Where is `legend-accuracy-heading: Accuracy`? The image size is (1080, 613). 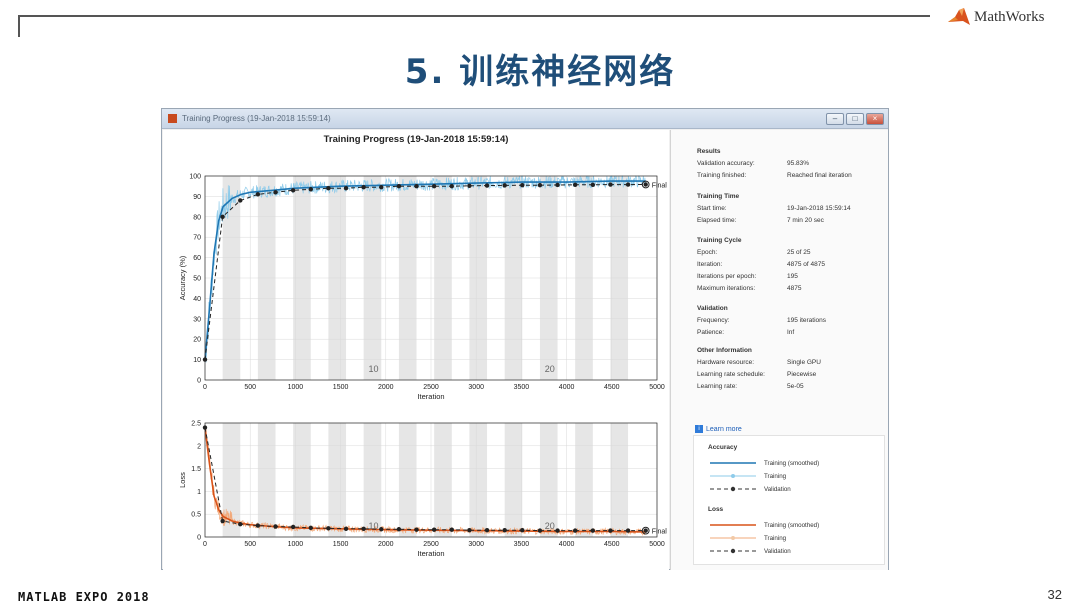
legend-accuracy-heading: Accuracy is located at coordinates (723, 447).